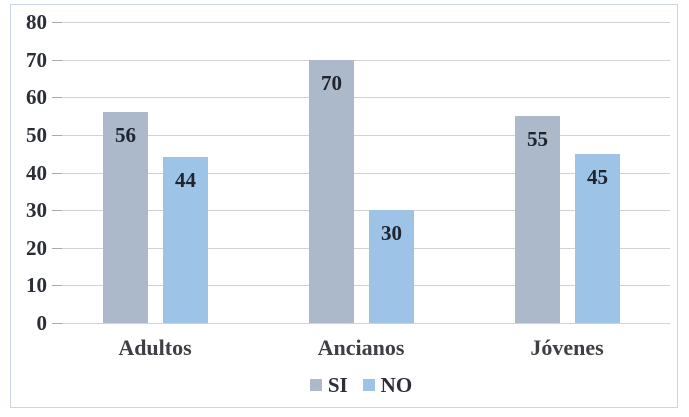  I want to click on bar-si-ancianos: 70, so click(331, 191).